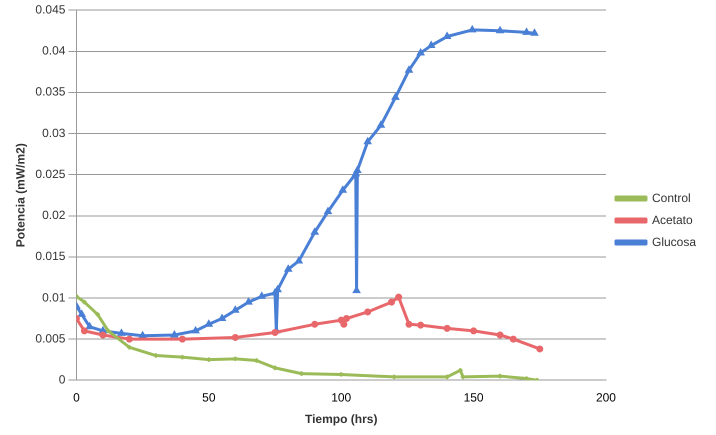 This screenshot has width=716, height=435. I want to click on y-tick-label: 0.035, so click(50, 91).